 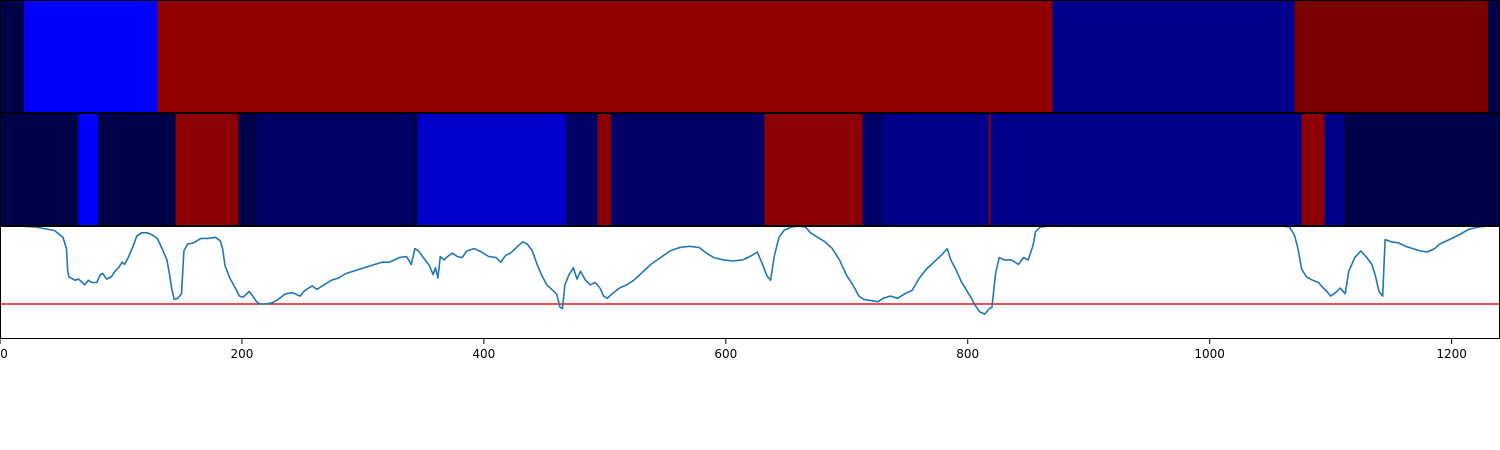 What do you see at coordinates (1209, 354) in the screenshot?
I see `x-tick-label: 1000` at bounding box center [1209, 354].